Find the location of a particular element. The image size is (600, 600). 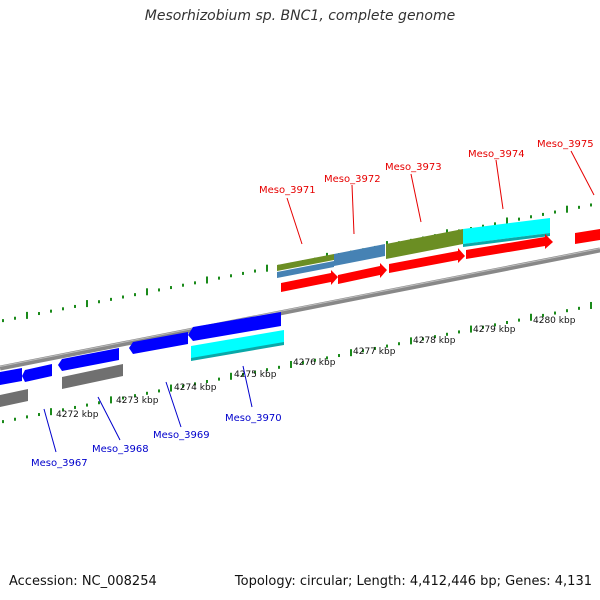

gene-label-forward: Meso_3973 is located at coordinates (413, 167).